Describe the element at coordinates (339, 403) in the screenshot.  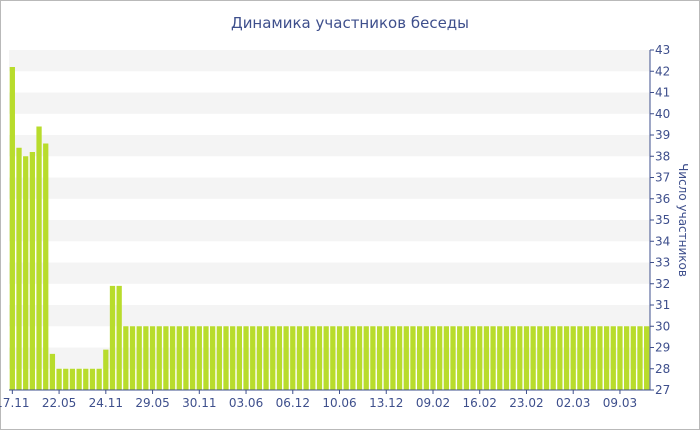
I see `x-tick-label: 10.06` at that location.